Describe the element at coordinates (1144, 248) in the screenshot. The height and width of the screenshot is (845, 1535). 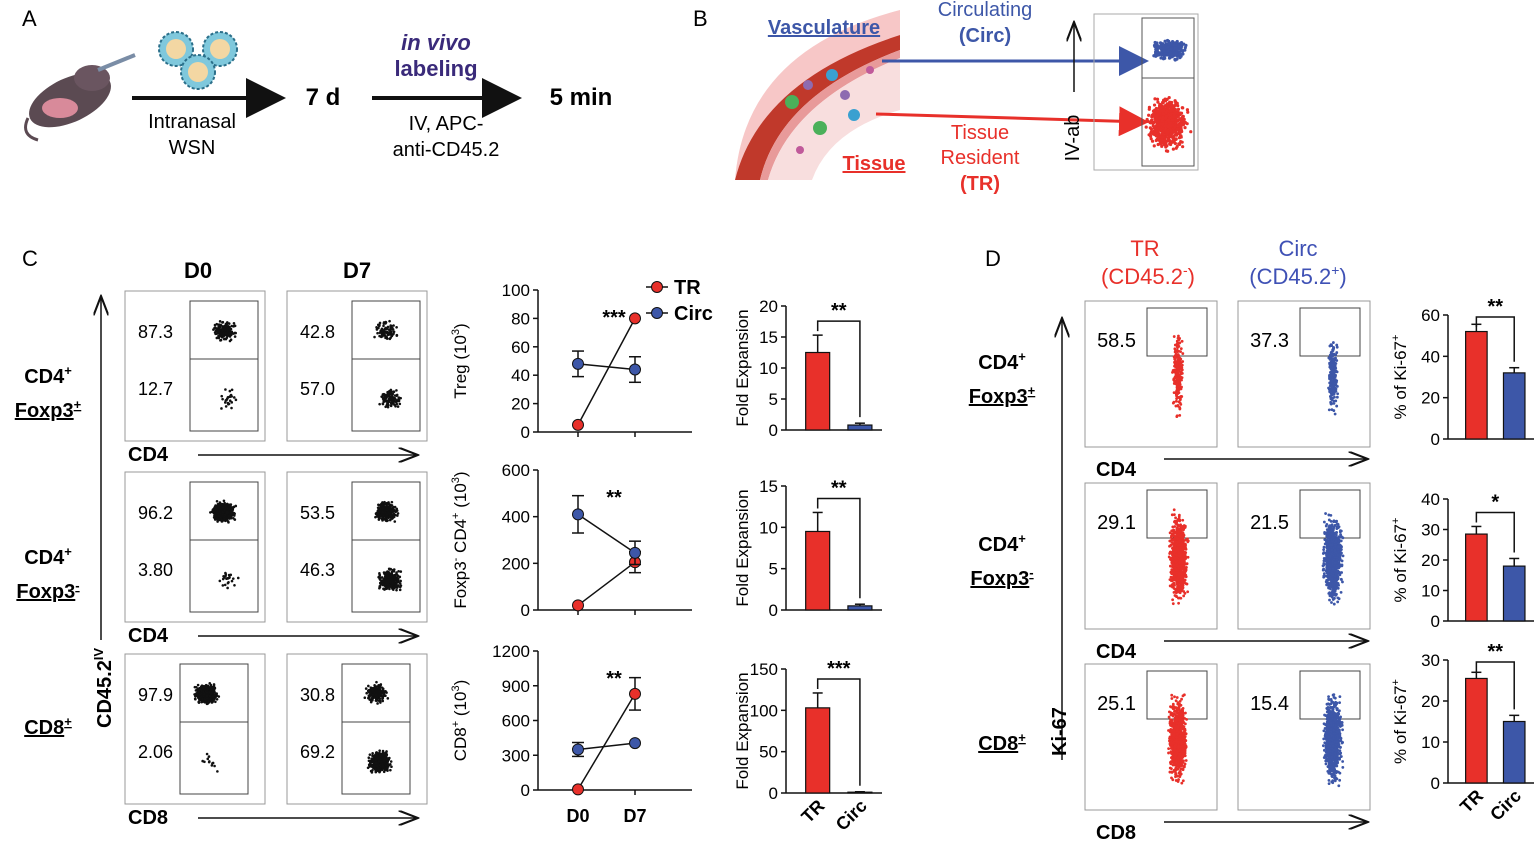
I see `d-tr-title: TR` at that location.